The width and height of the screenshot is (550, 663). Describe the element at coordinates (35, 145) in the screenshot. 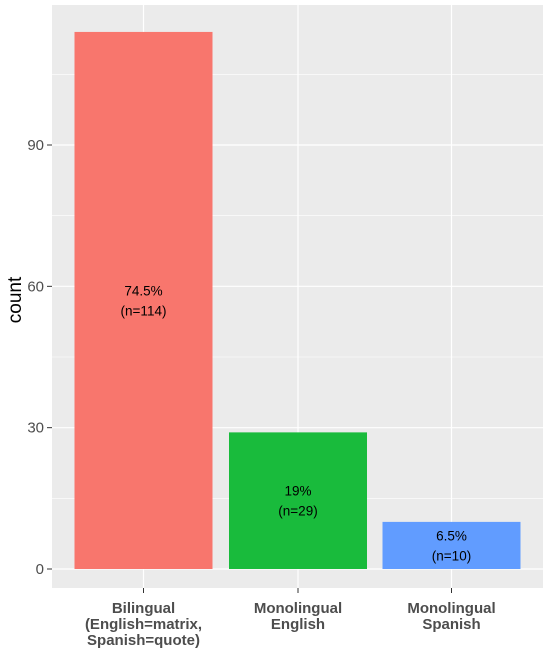

I see `y-tick-label: 90` at that location.